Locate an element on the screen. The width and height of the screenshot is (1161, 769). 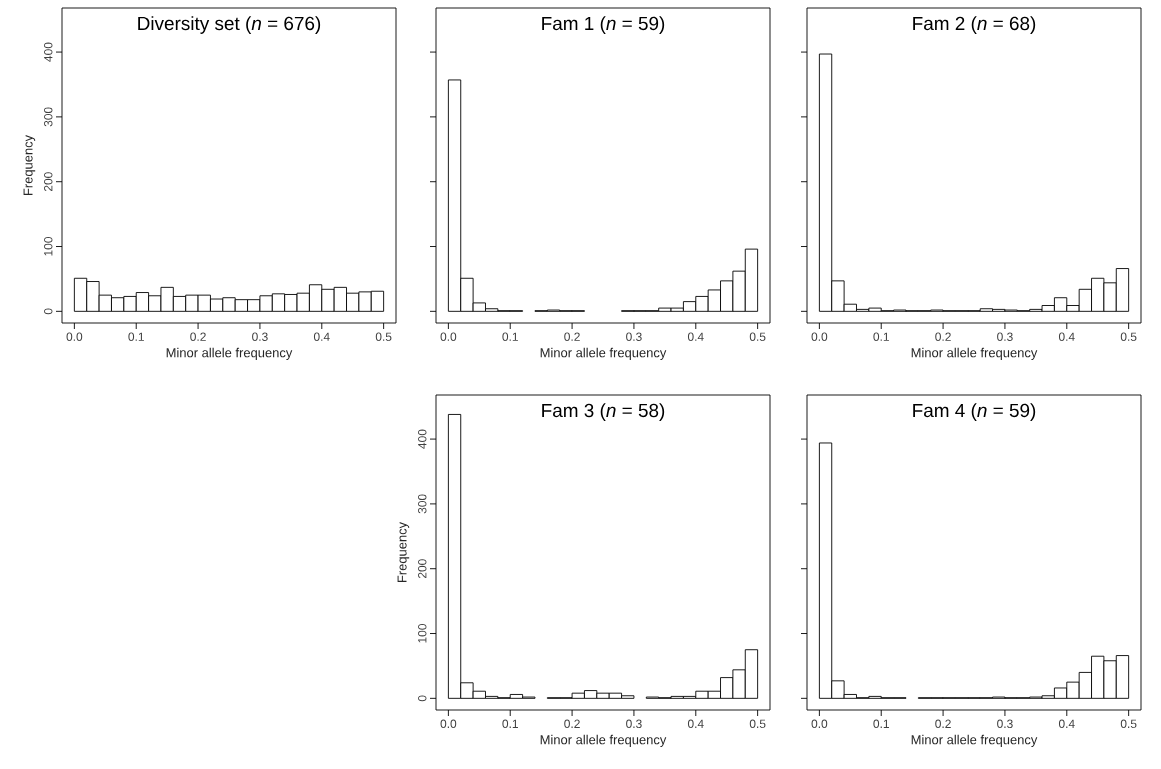
chart-title: Fam 1 (n = 59) is located at coordinates (603, 25).